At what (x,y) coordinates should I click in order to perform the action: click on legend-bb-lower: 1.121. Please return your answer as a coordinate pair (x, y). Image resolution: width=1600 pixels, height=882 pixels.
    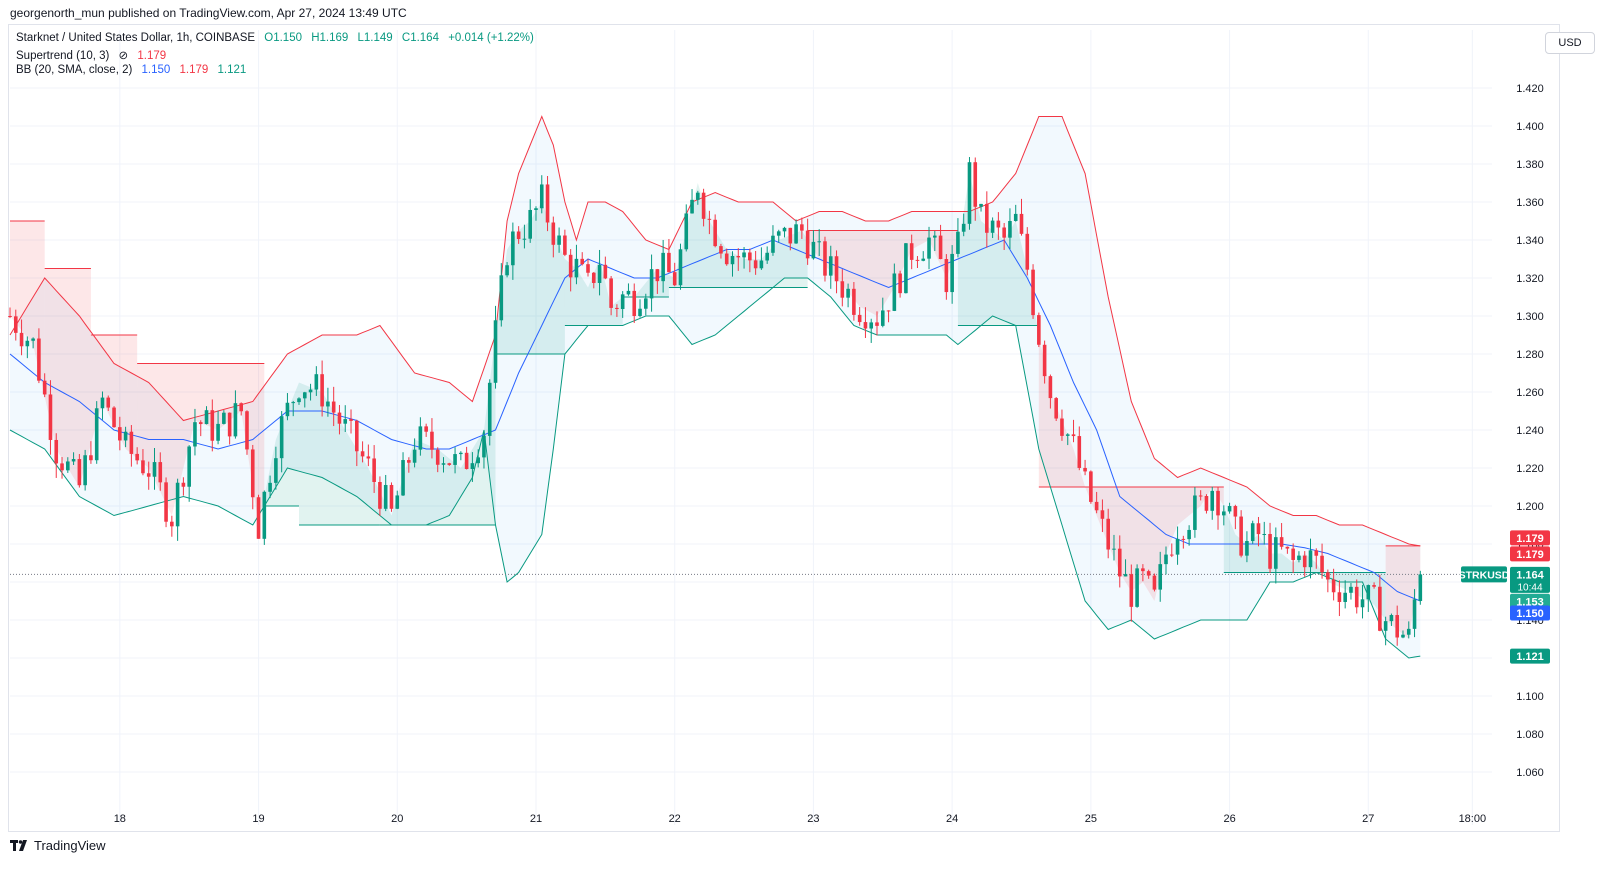
    Looking at the image, I should click on (232, 70).